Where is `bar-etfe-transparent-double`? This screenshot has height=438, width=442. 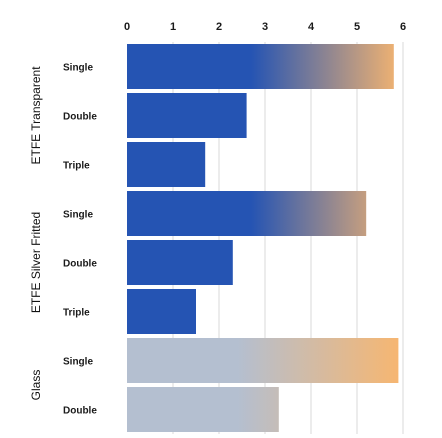 bar-etfe-transparent-double is located at coordinates (187, 115).